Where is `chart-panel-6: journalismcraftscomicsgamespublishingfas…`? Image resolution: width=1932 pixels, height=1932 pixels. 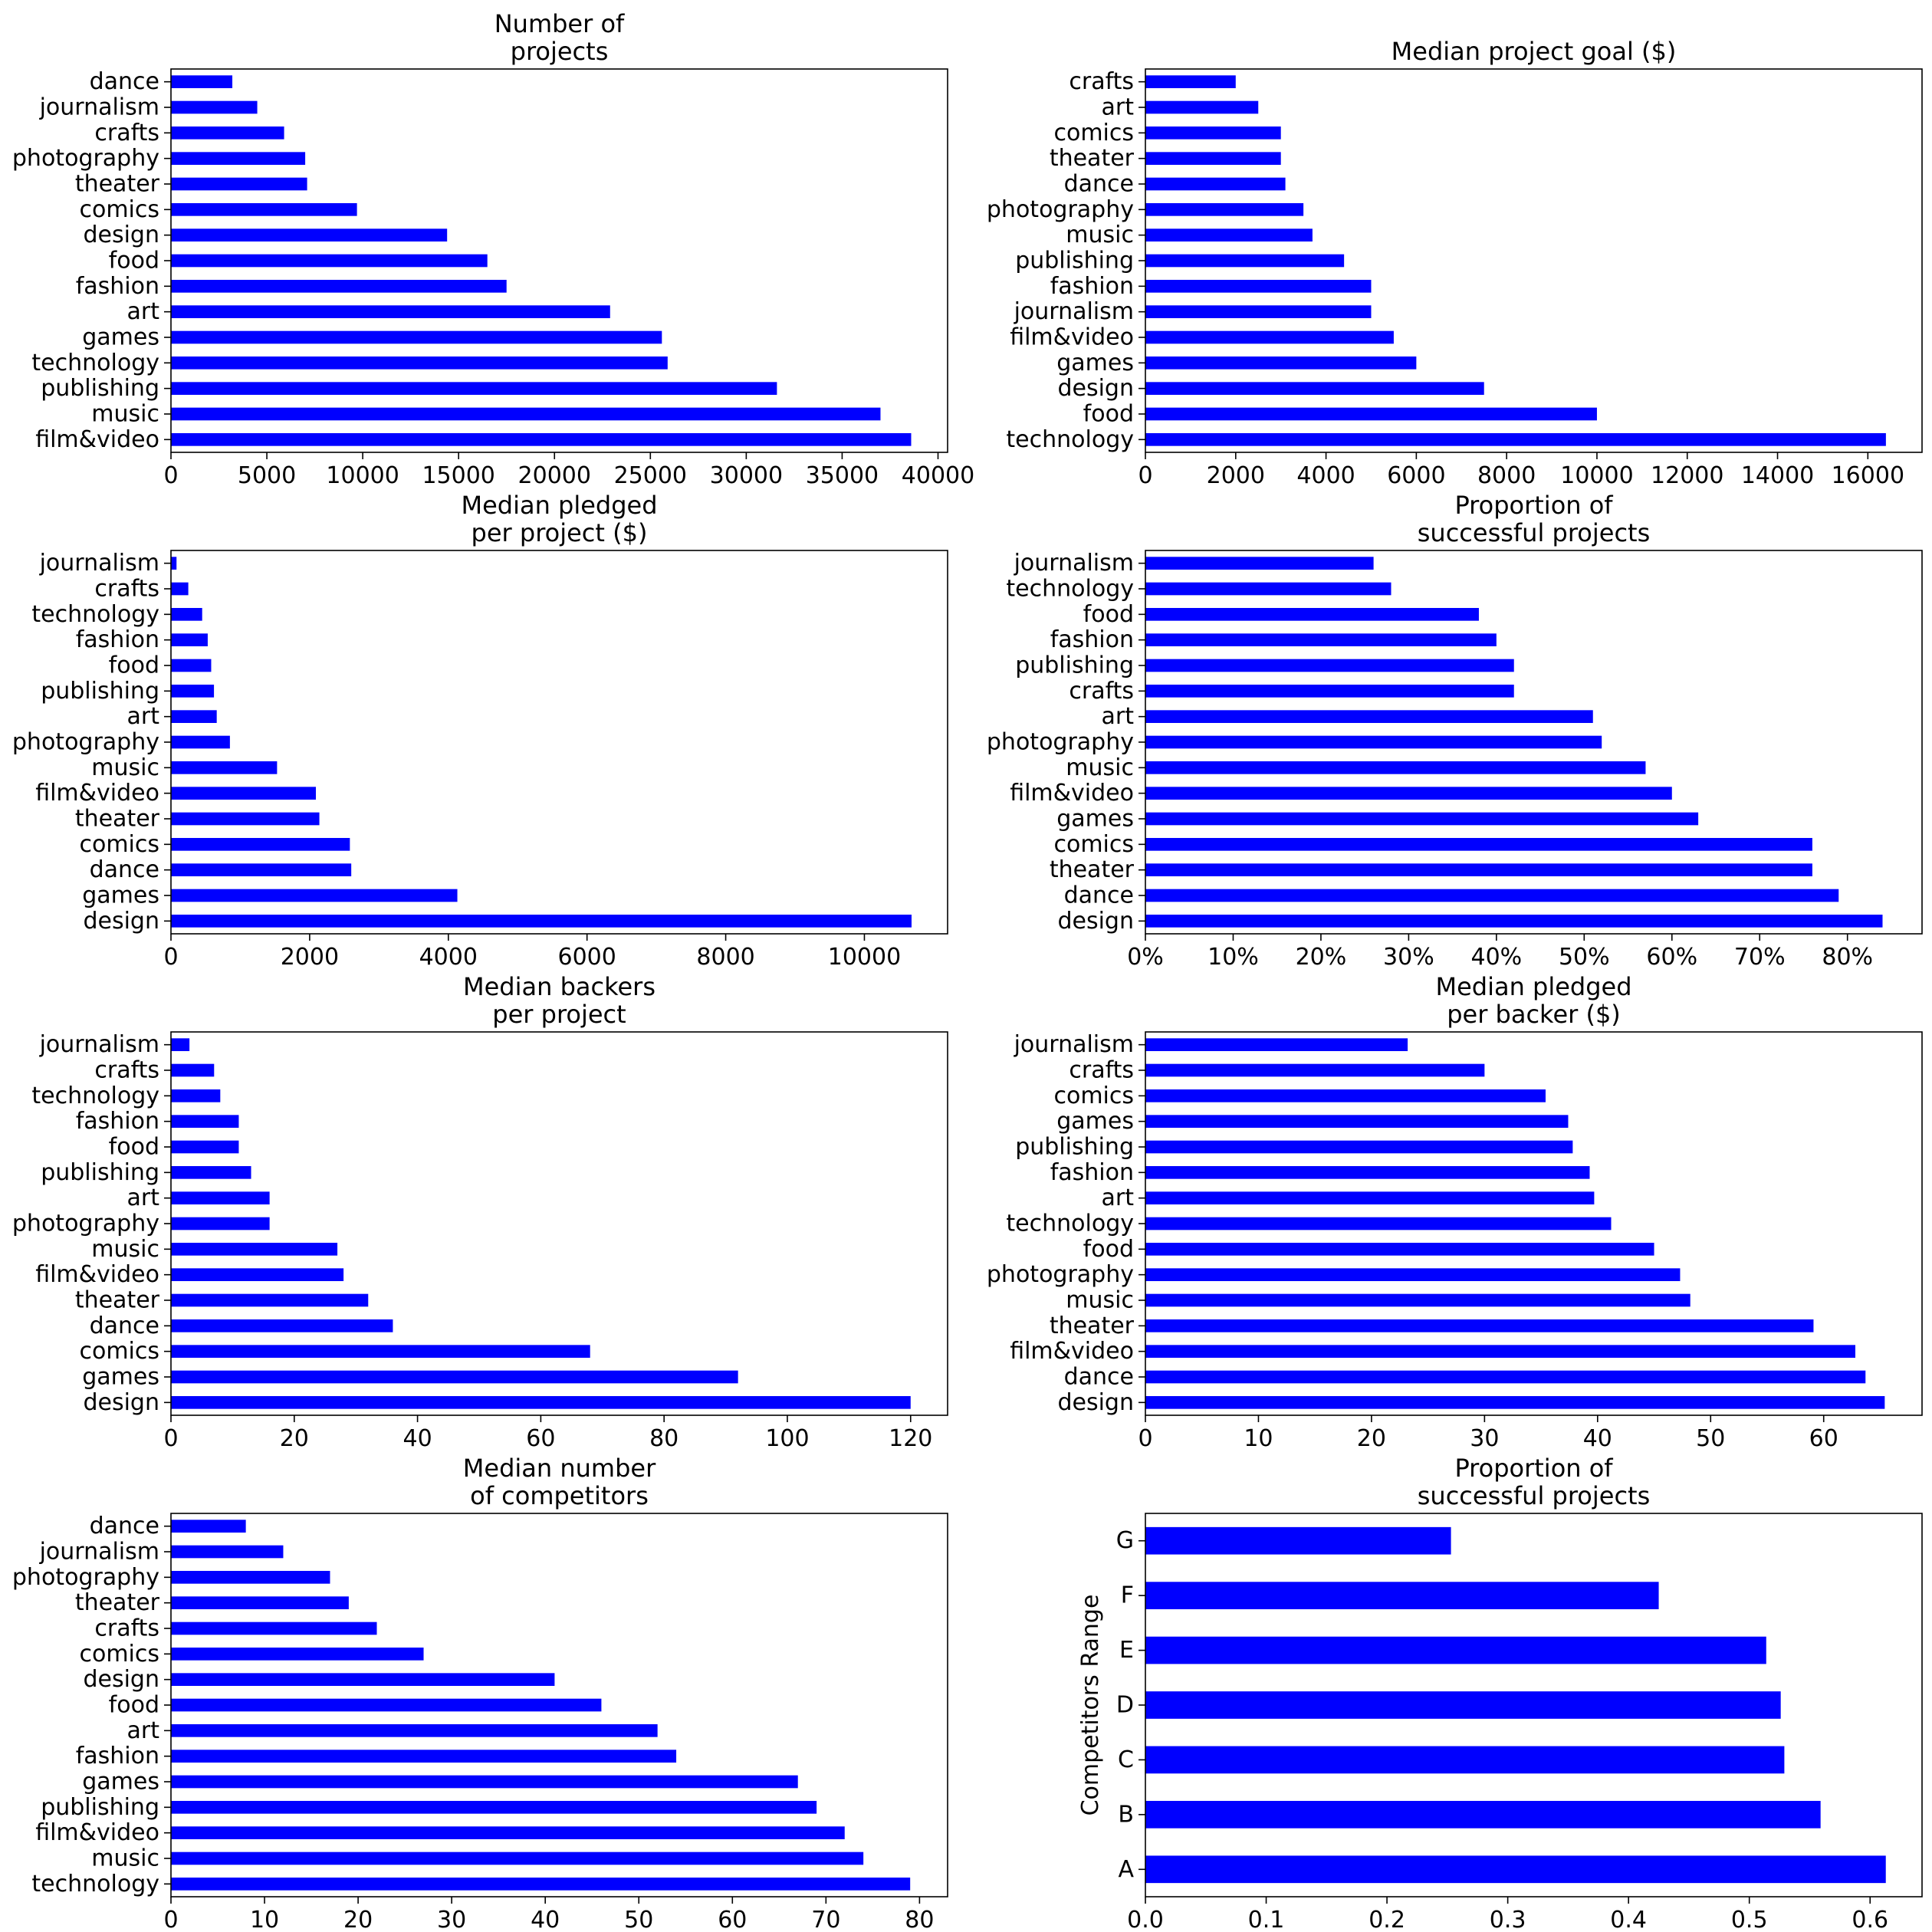
chart-panel-6: journalismcraftscomicsgamespublishingfas… is located at coordinates (1455, 1212).